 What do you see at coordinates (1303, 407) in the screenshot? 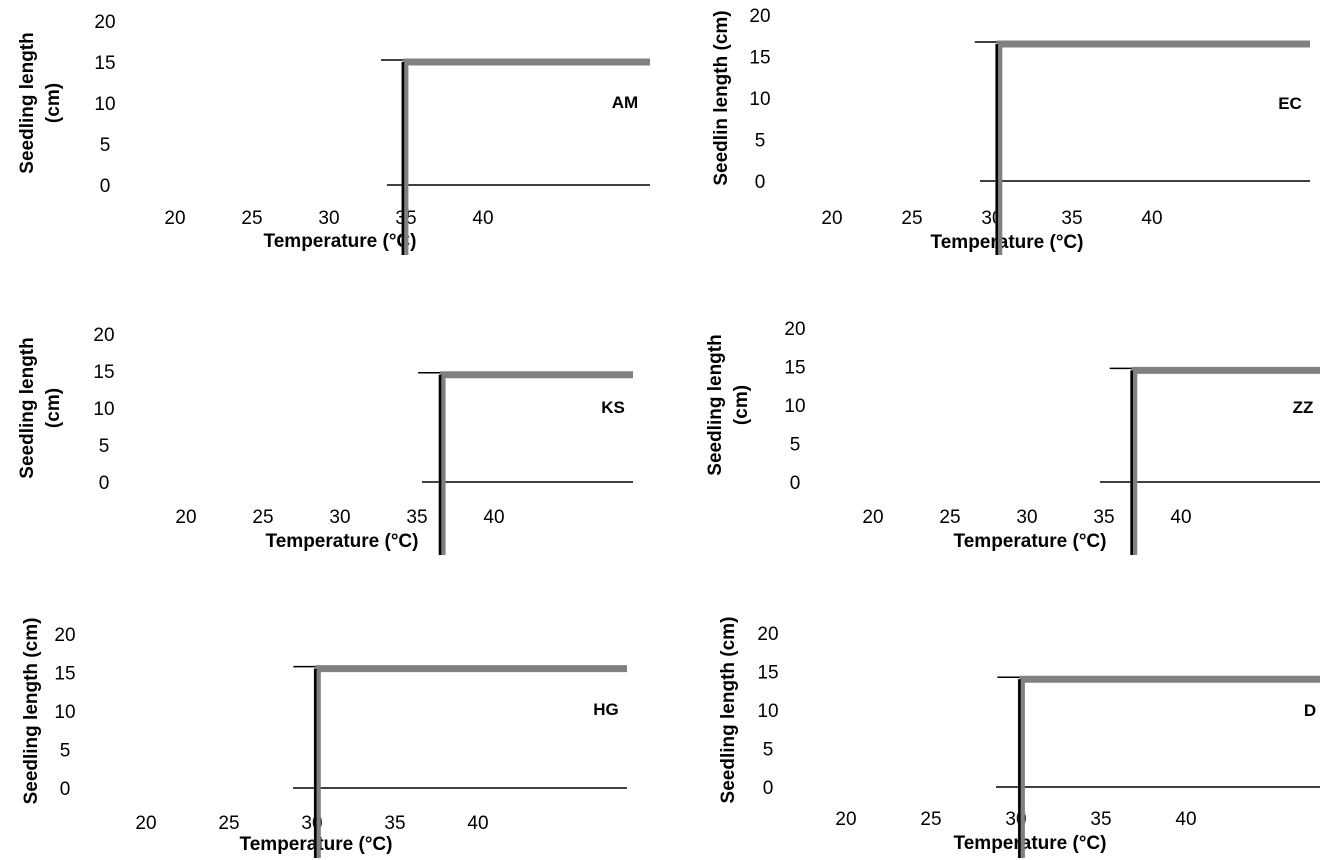
I see `panel-label: ZZ` at bounding box center [1303, 407].